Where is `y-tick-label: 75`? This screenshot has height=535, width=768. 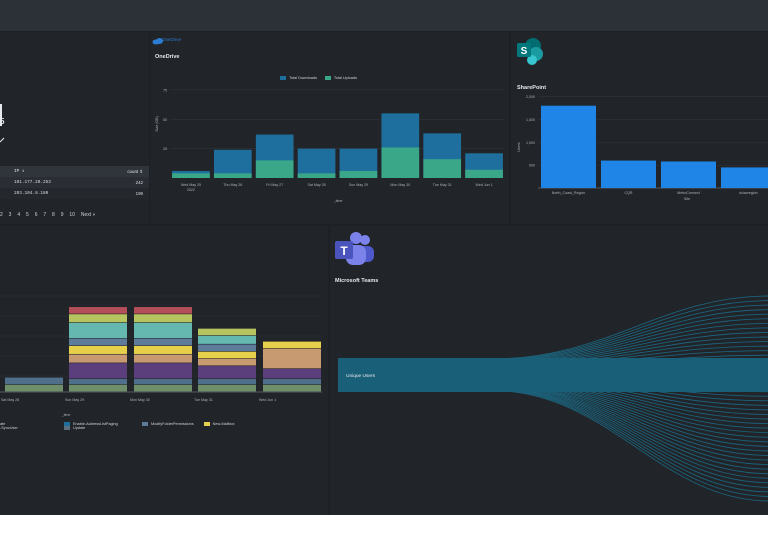 y-tick-label: 75 is located at coordinates (165, 90).